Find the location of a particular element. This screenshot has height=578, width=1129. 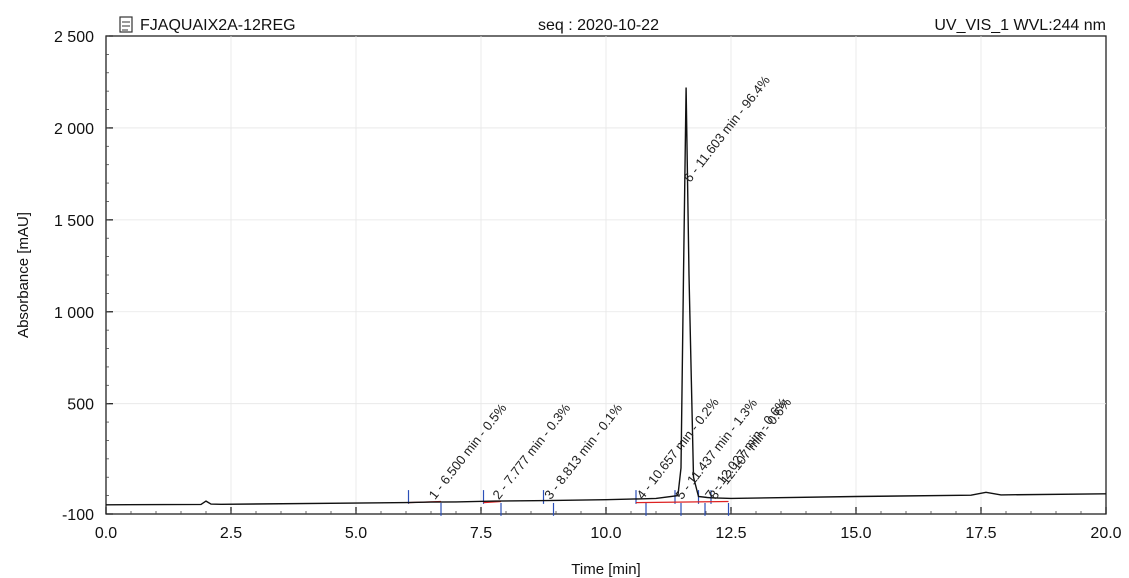

y-tick-label: 2 500 is located at coordinates (74, 37).